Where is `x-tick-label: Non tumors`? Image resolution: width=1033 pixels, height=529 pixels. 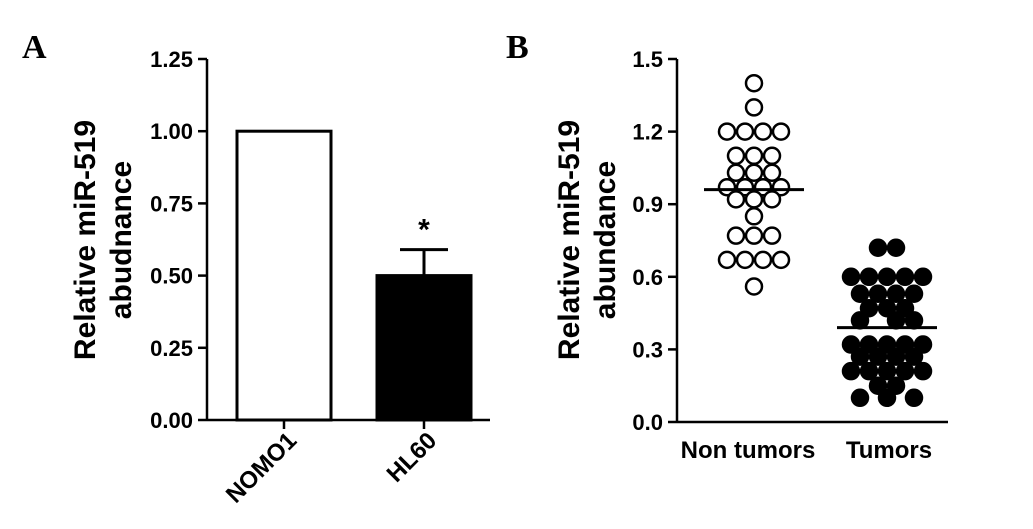
x-tick-label: Non tumors is located at coordinates (748, 450).